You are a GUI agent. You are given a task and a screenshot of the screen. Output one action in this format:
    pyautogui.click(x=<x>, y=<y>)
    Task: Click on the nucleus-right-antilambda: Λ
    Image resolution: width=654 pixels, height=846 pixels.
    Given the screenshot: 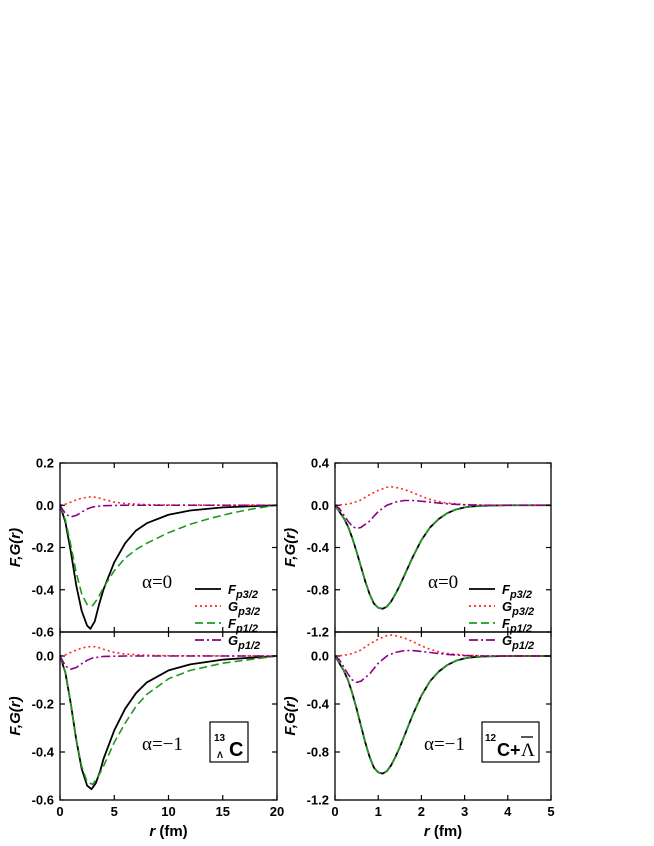 What is the action you would take?
    pyautogui.click(x=528, y=750)
    